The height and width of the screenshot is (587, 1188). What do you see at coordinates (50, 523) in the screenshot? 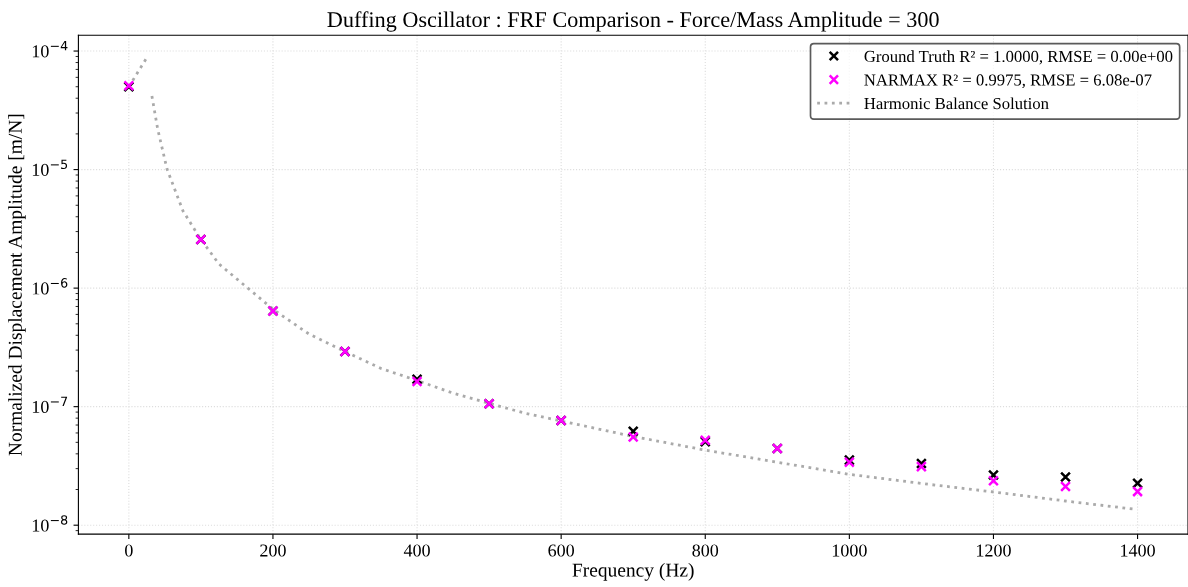
I see `y-tick-label: 10$^{−8}$` at bounding box center [50, 523].